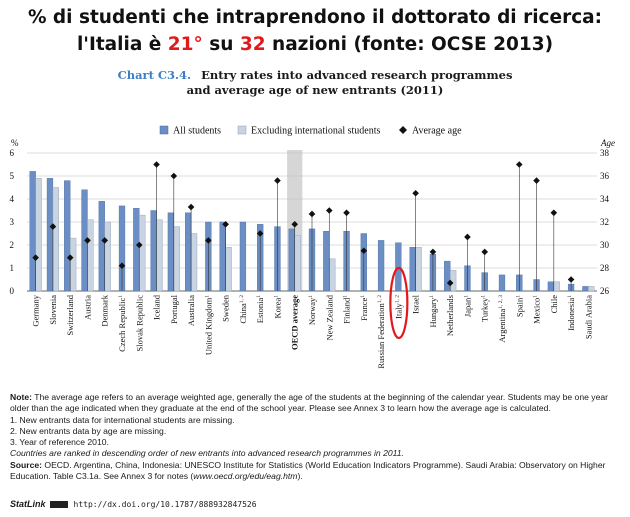 The image size is (630, 517). I want to click on category-label: Sweden, so click(226, 308).